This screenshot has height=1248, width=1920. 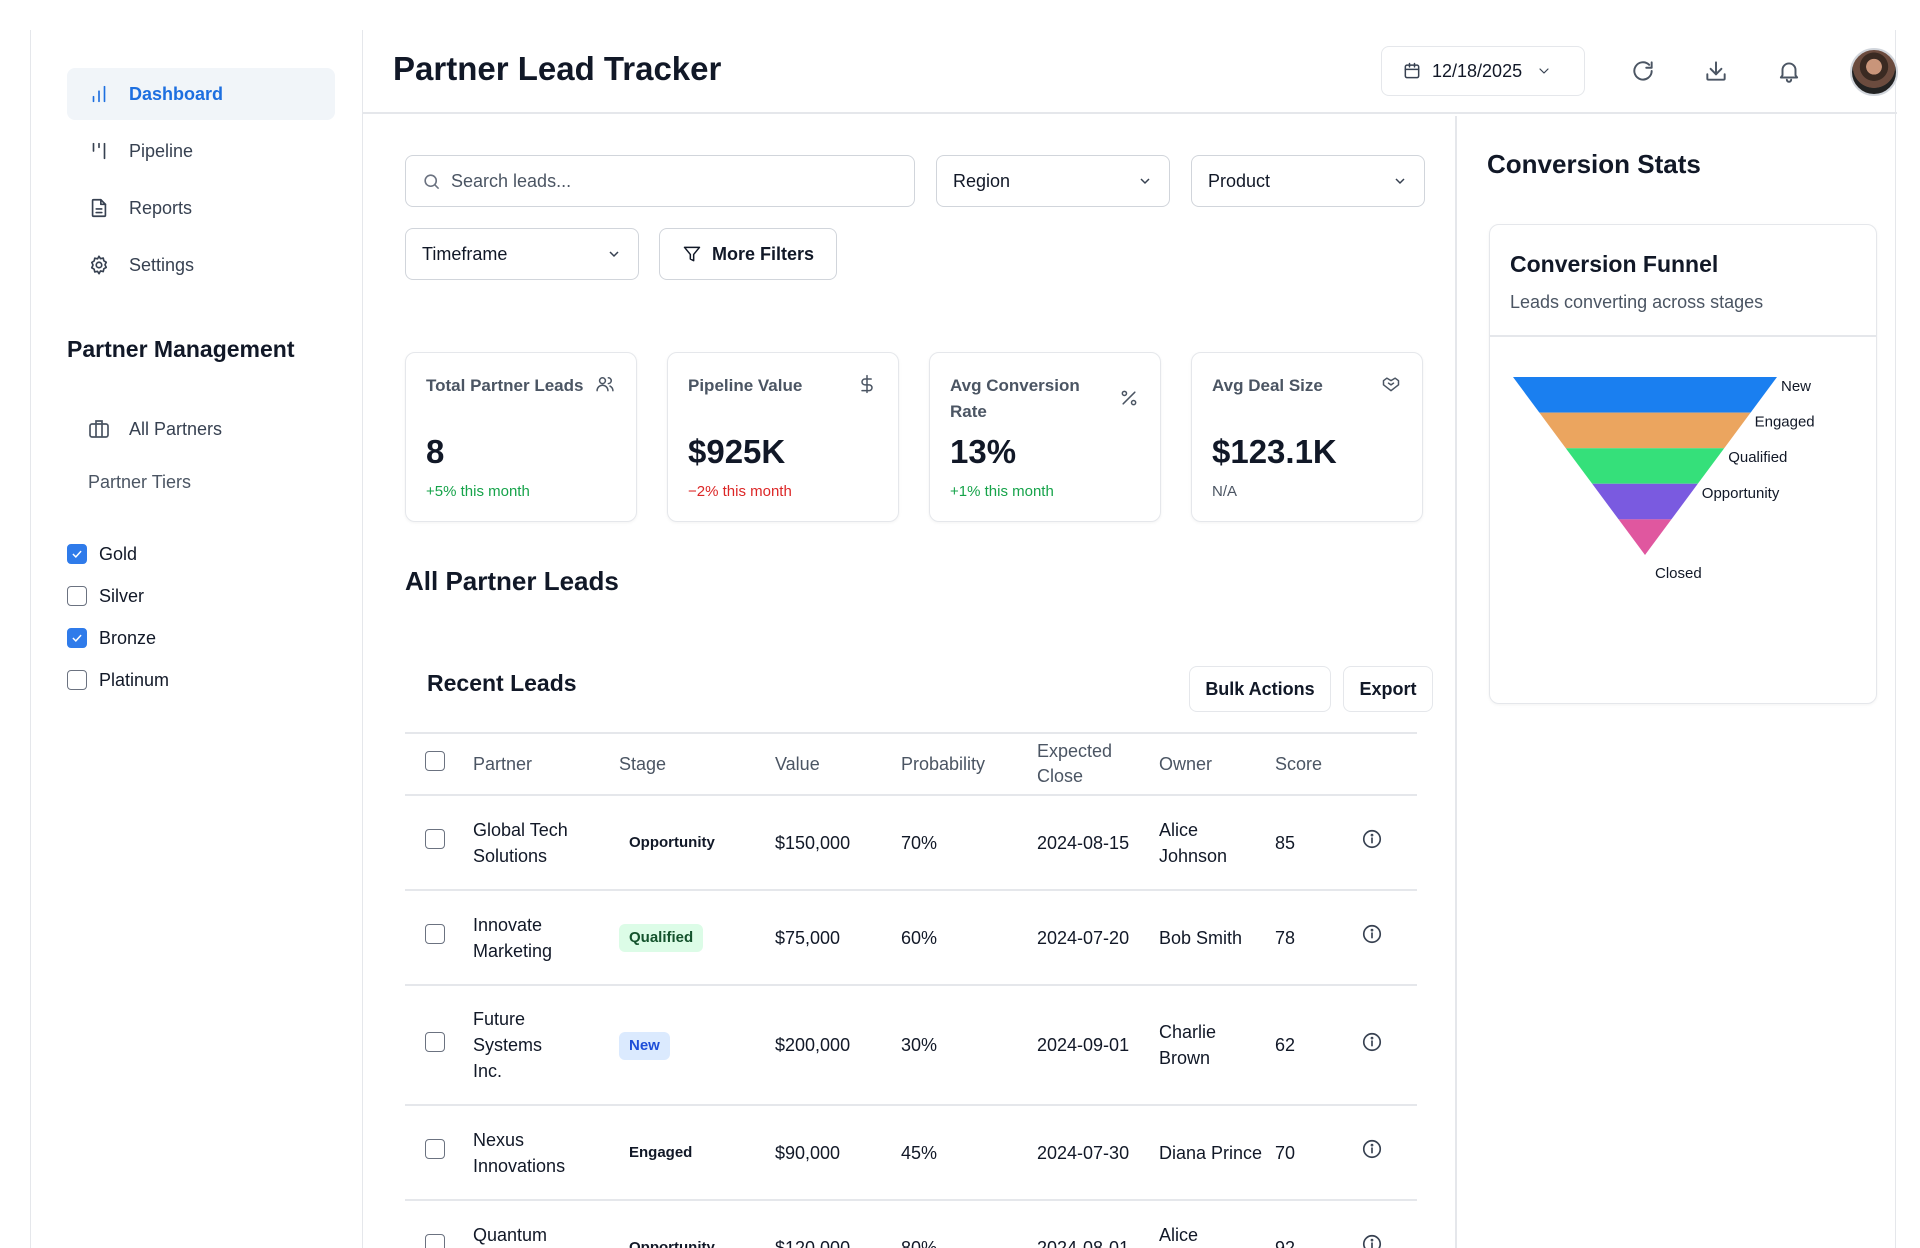 I want to click on cell-expected-close: 2024-08-15, so click(x=1083, y=842).